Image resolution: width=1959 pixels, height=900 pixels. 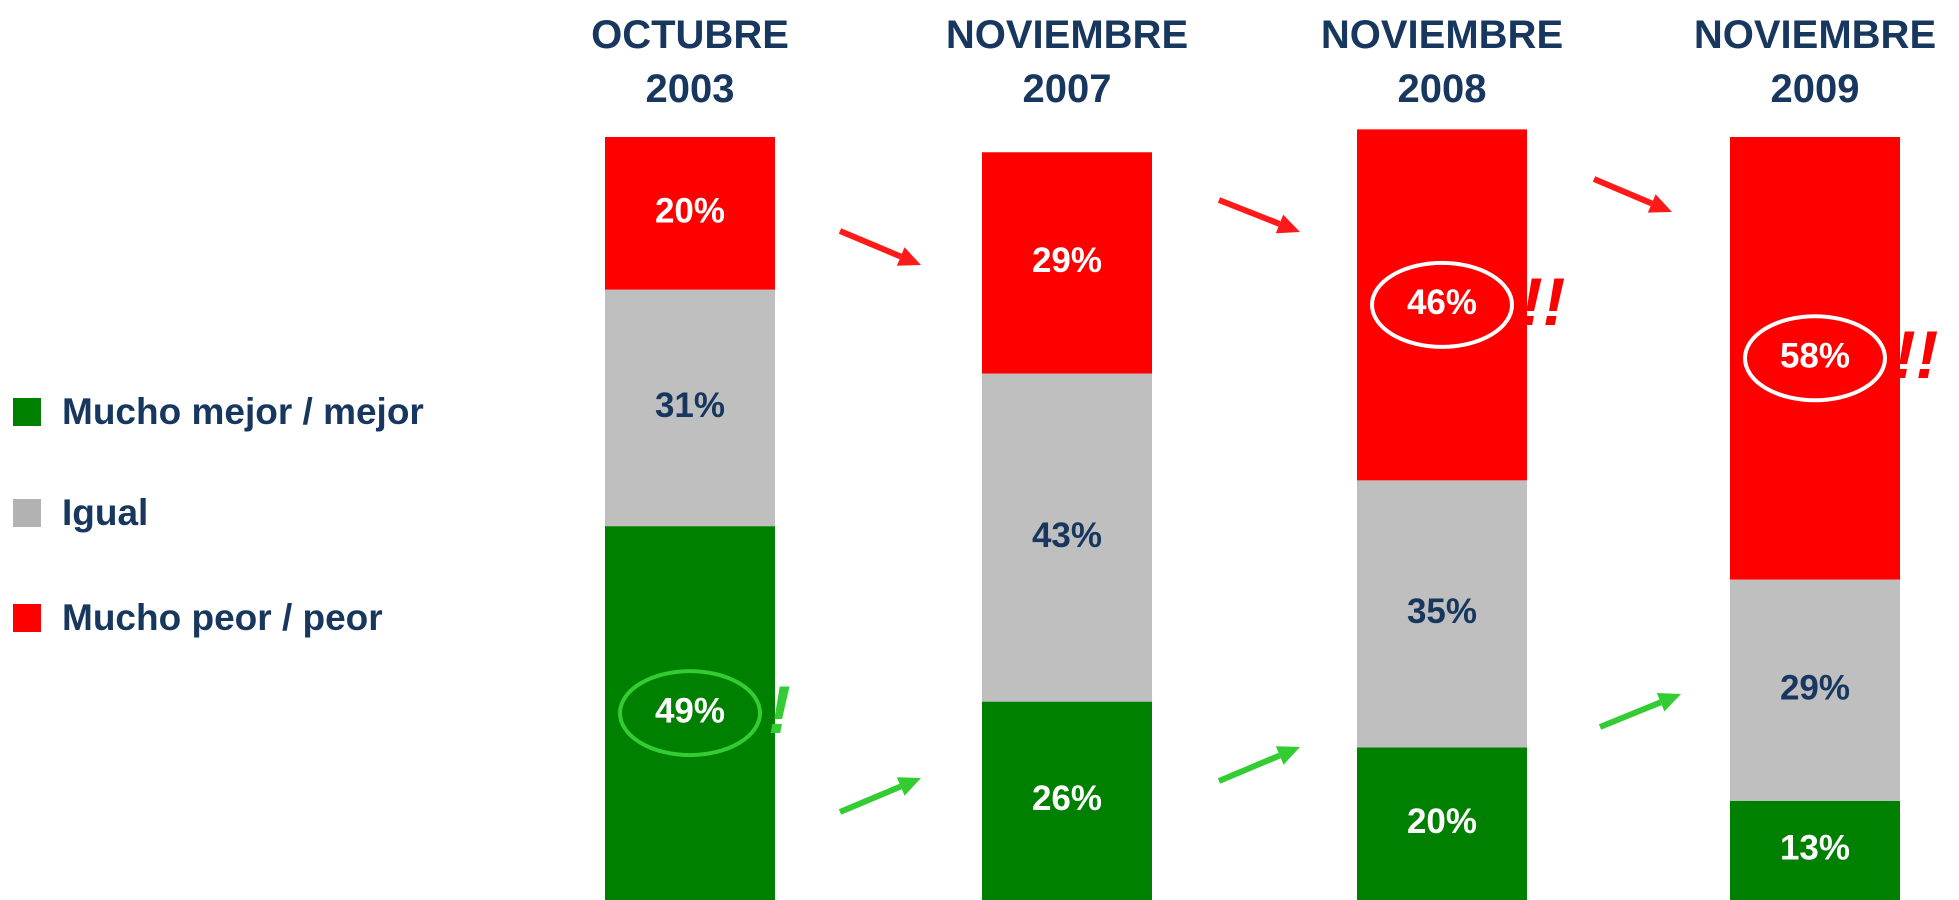 I want to click on value-label: 26%, so click(x=1067, y=798).